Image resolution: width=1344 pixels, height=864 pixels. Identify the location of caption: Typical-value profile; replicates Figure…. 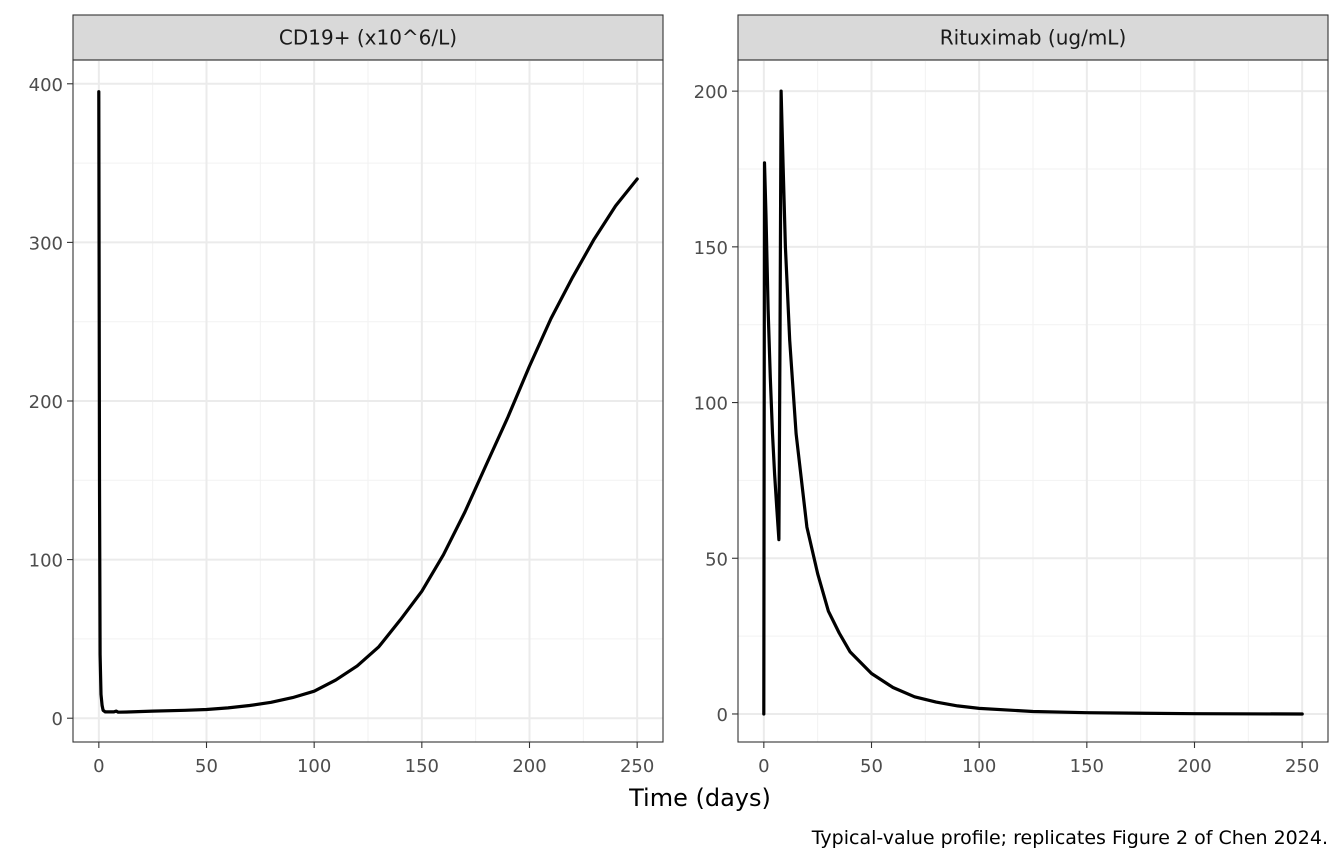
(1069, 838).